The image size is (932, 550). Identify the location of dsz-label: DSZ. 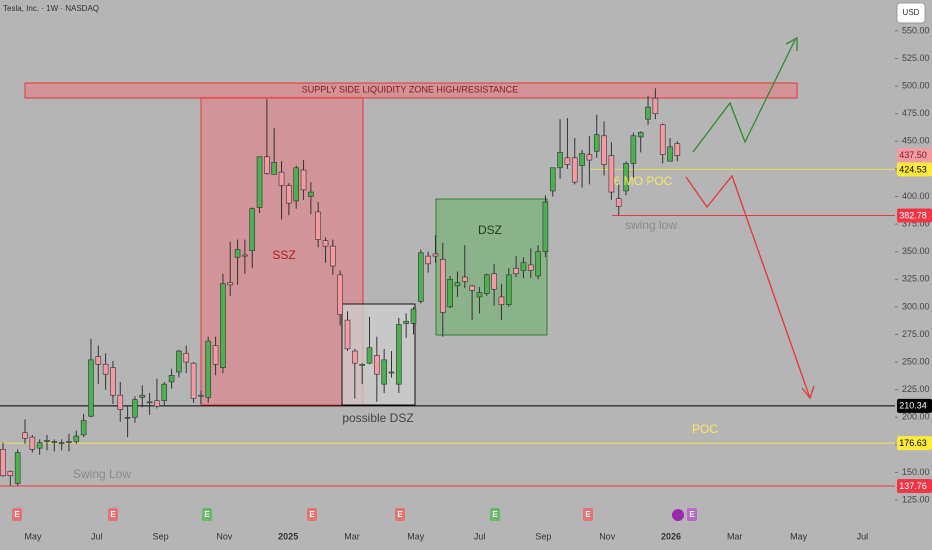
(490, 230).